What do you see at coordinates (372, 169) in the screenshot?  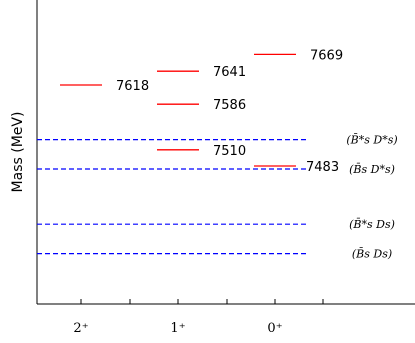 I see `threshold-label: (B̄s D*s)` at bounding box center [372, 169].